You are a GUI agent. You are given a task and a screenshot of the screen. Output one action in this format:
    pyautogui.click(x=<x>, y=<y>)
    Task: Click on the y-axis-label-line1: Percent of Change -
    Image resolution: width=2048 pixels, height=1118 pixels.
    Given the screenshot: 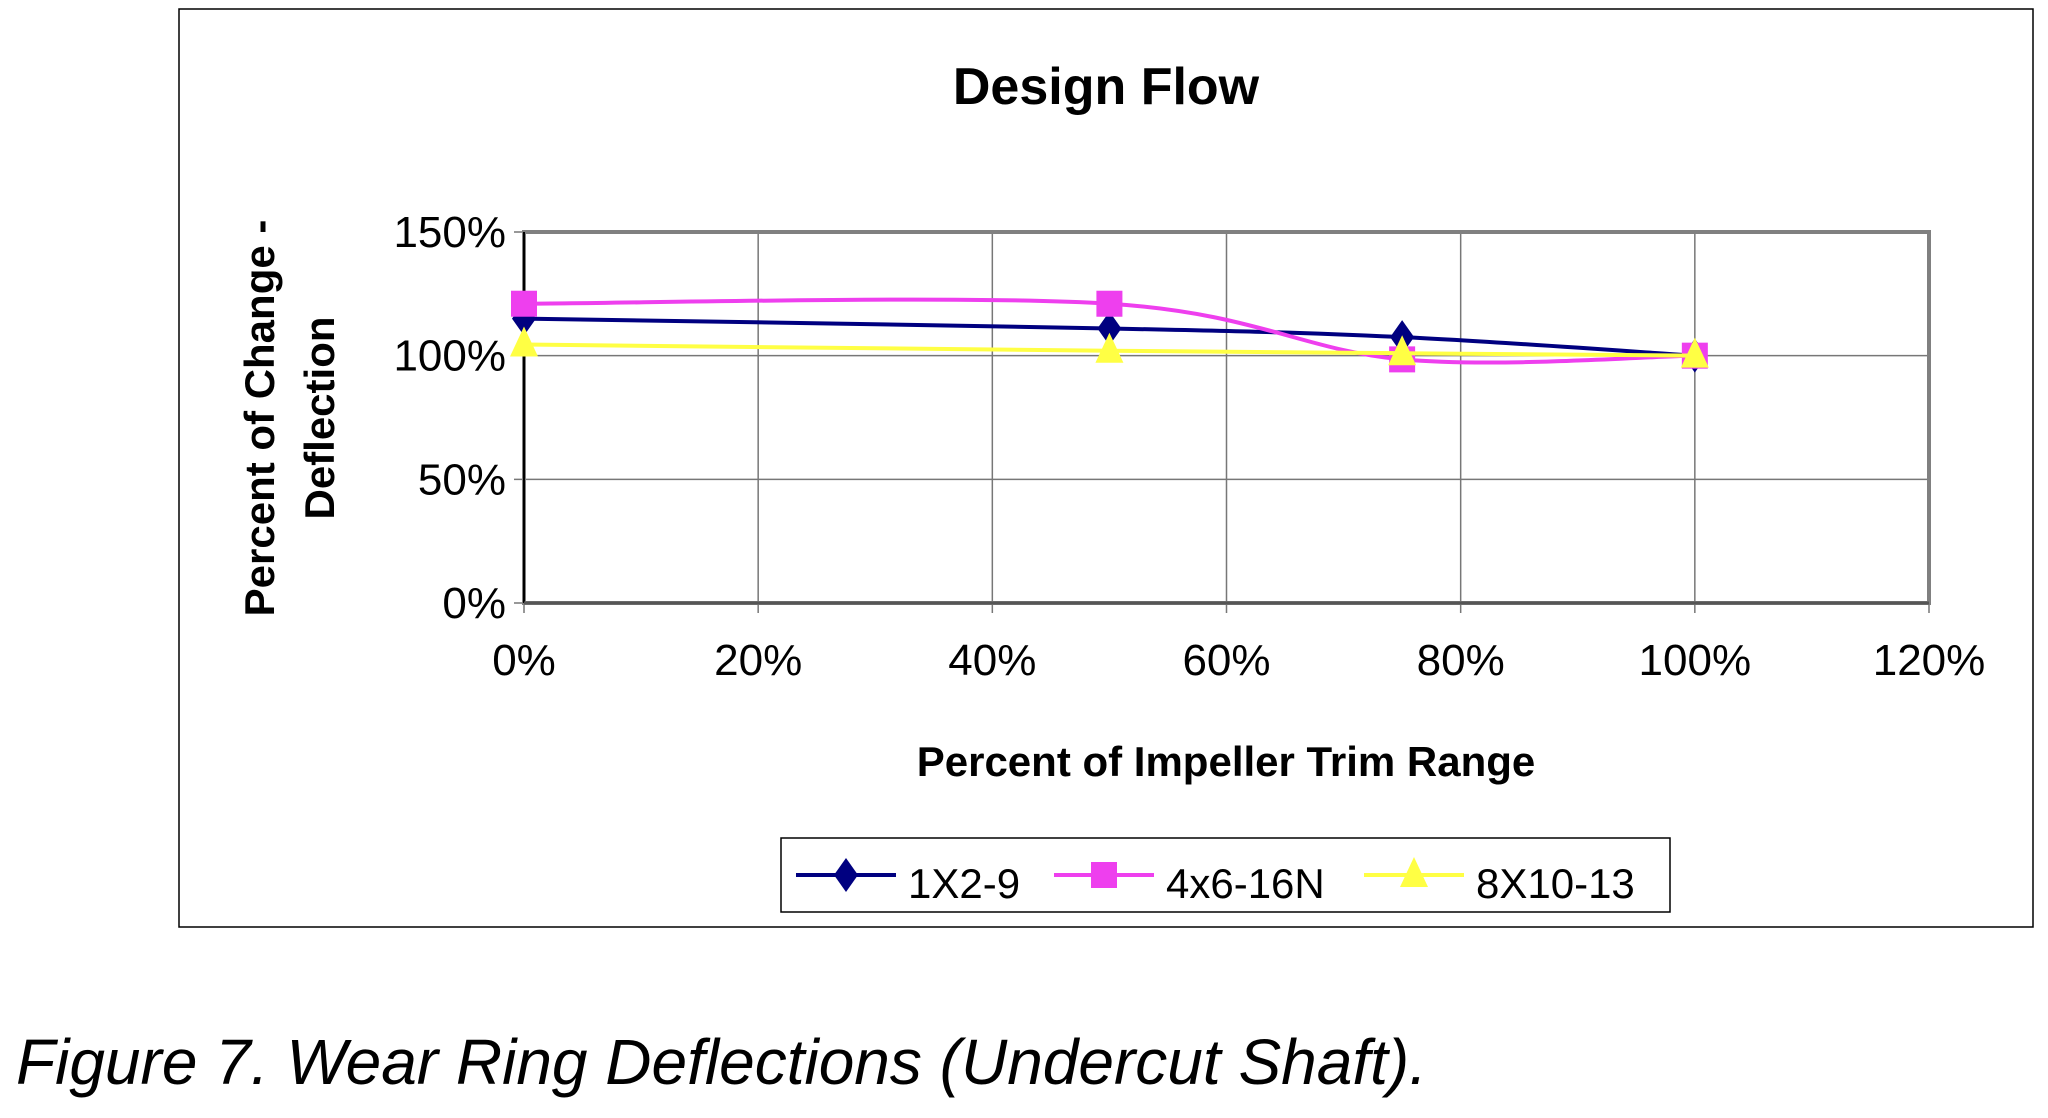 What is the action you would take?
    pyautogui.click(x=259, y=418)
    